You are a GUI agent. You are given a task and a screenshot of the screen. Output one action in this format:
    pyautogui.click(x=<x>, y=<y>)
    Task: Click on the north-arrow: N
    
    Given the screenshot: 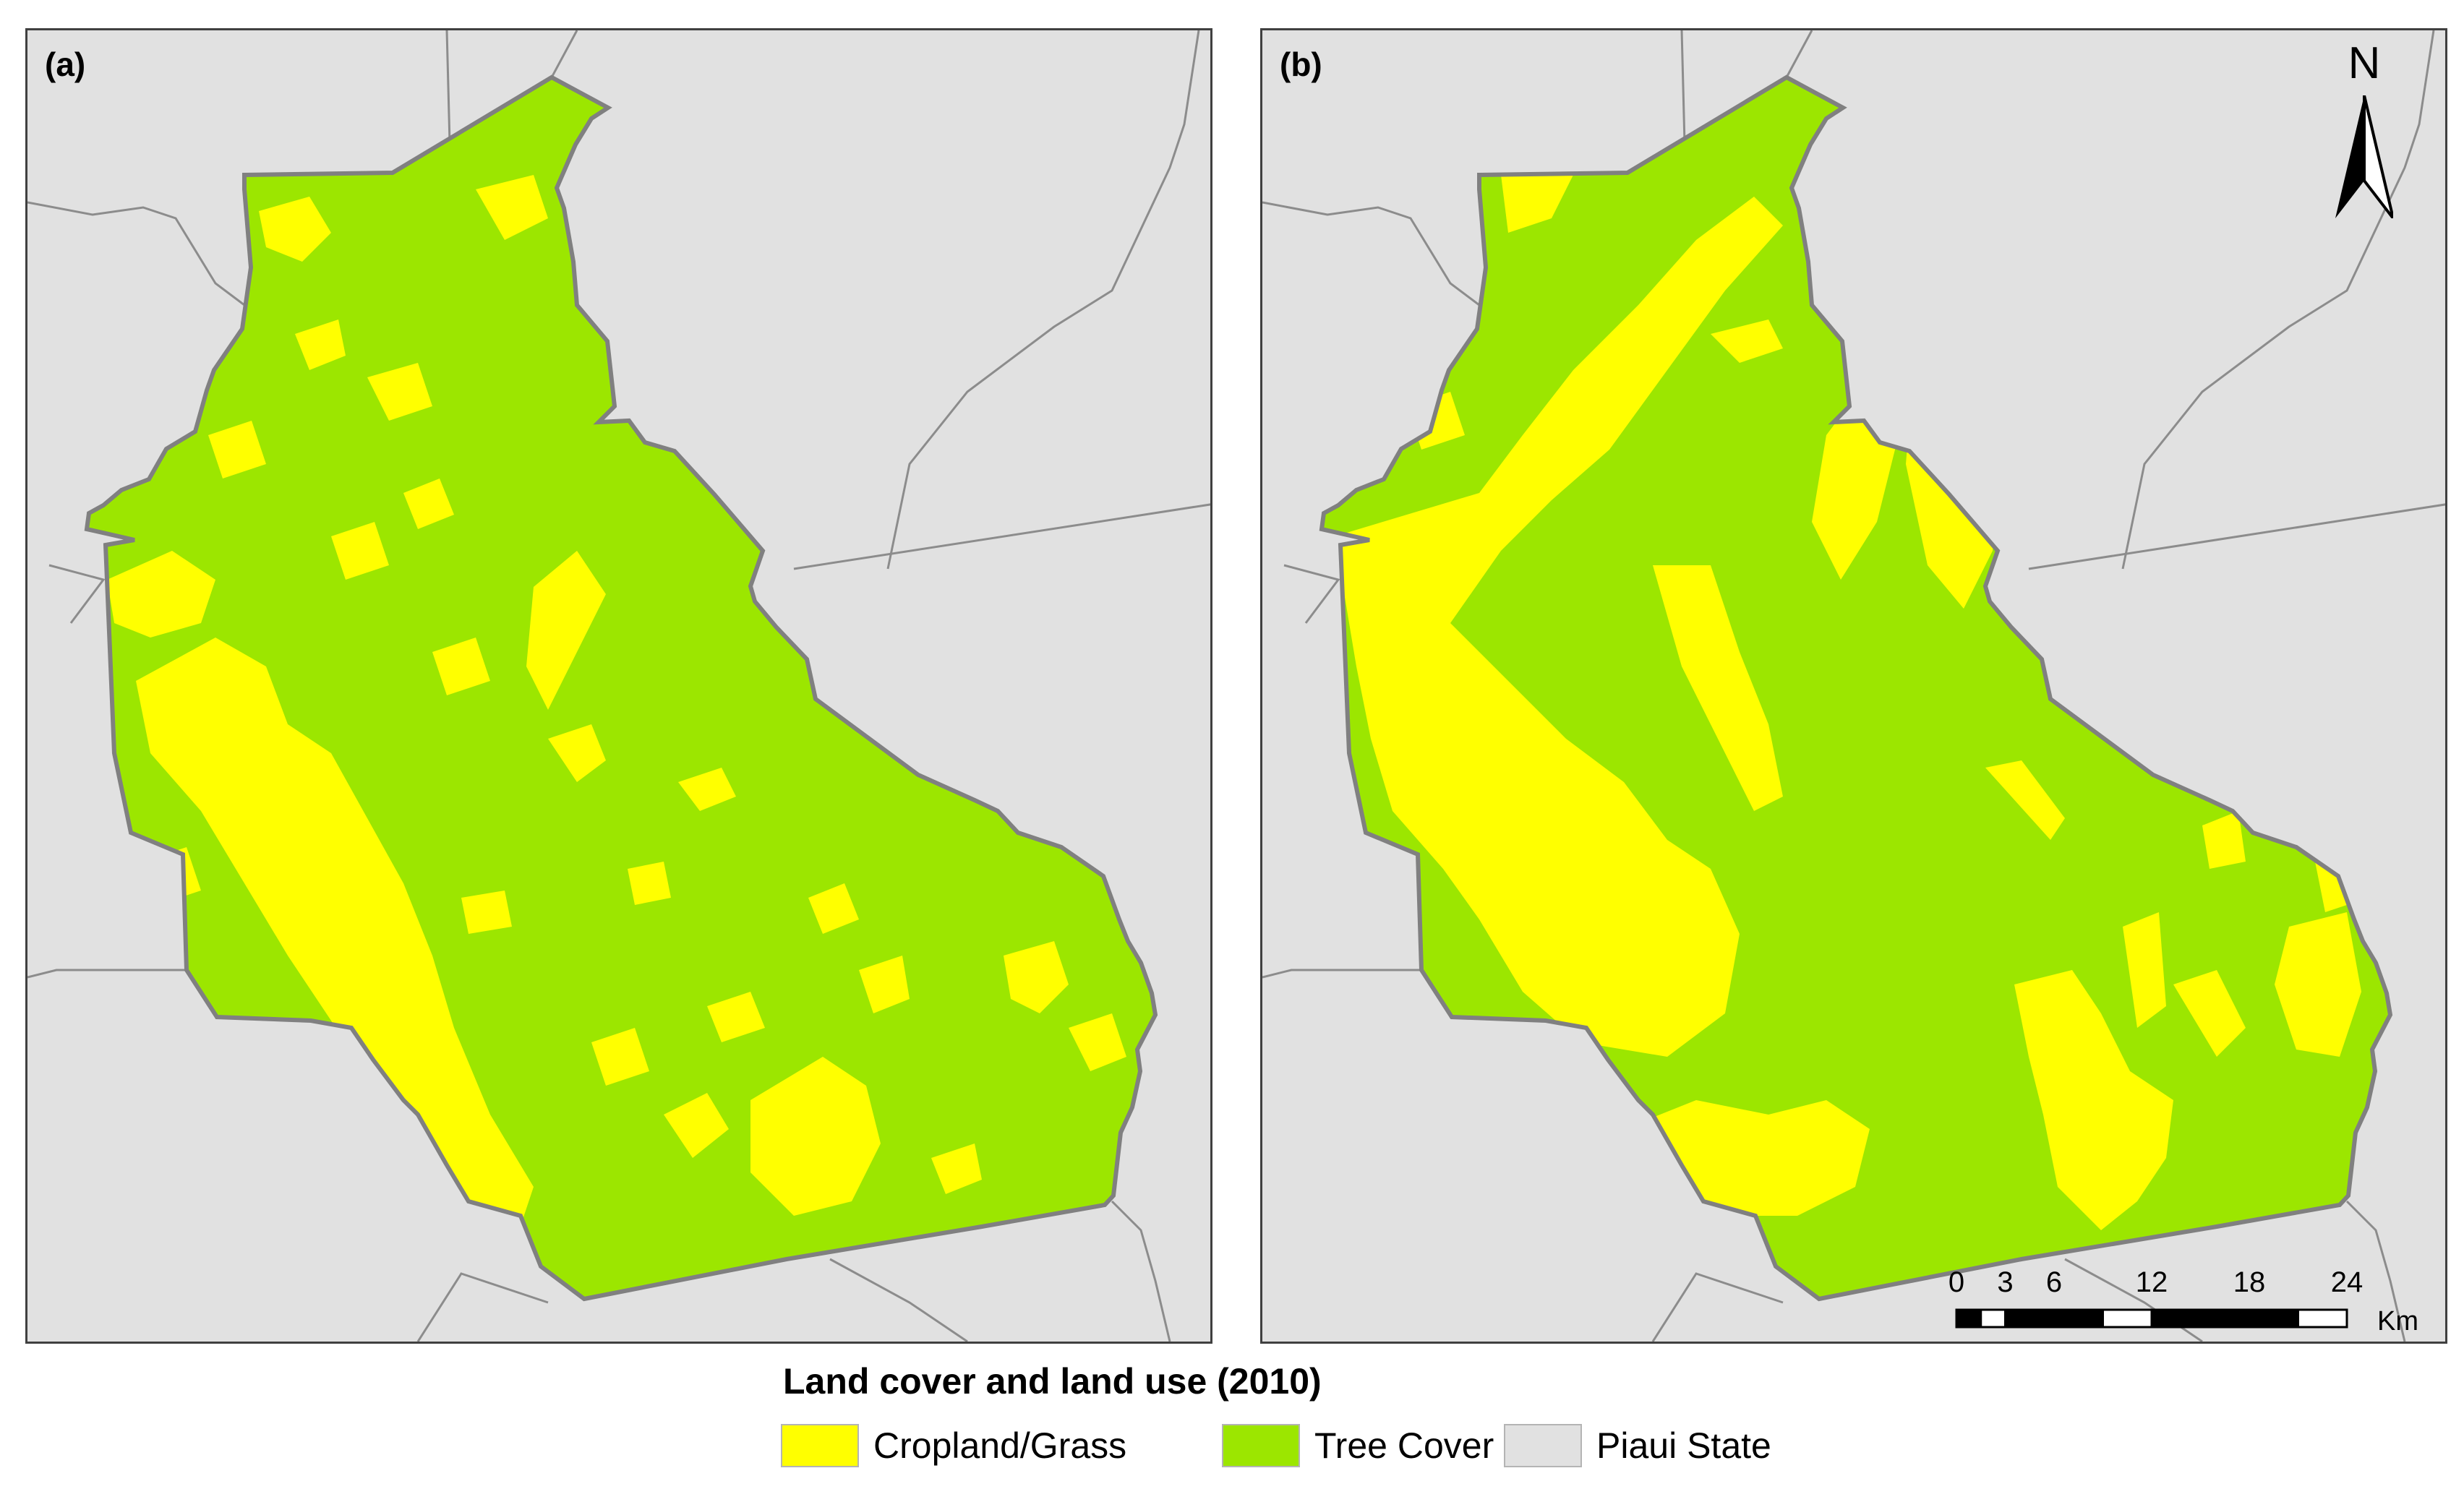 What is the action you would take?
    pyautogui.click(x=2364, y=135)
    